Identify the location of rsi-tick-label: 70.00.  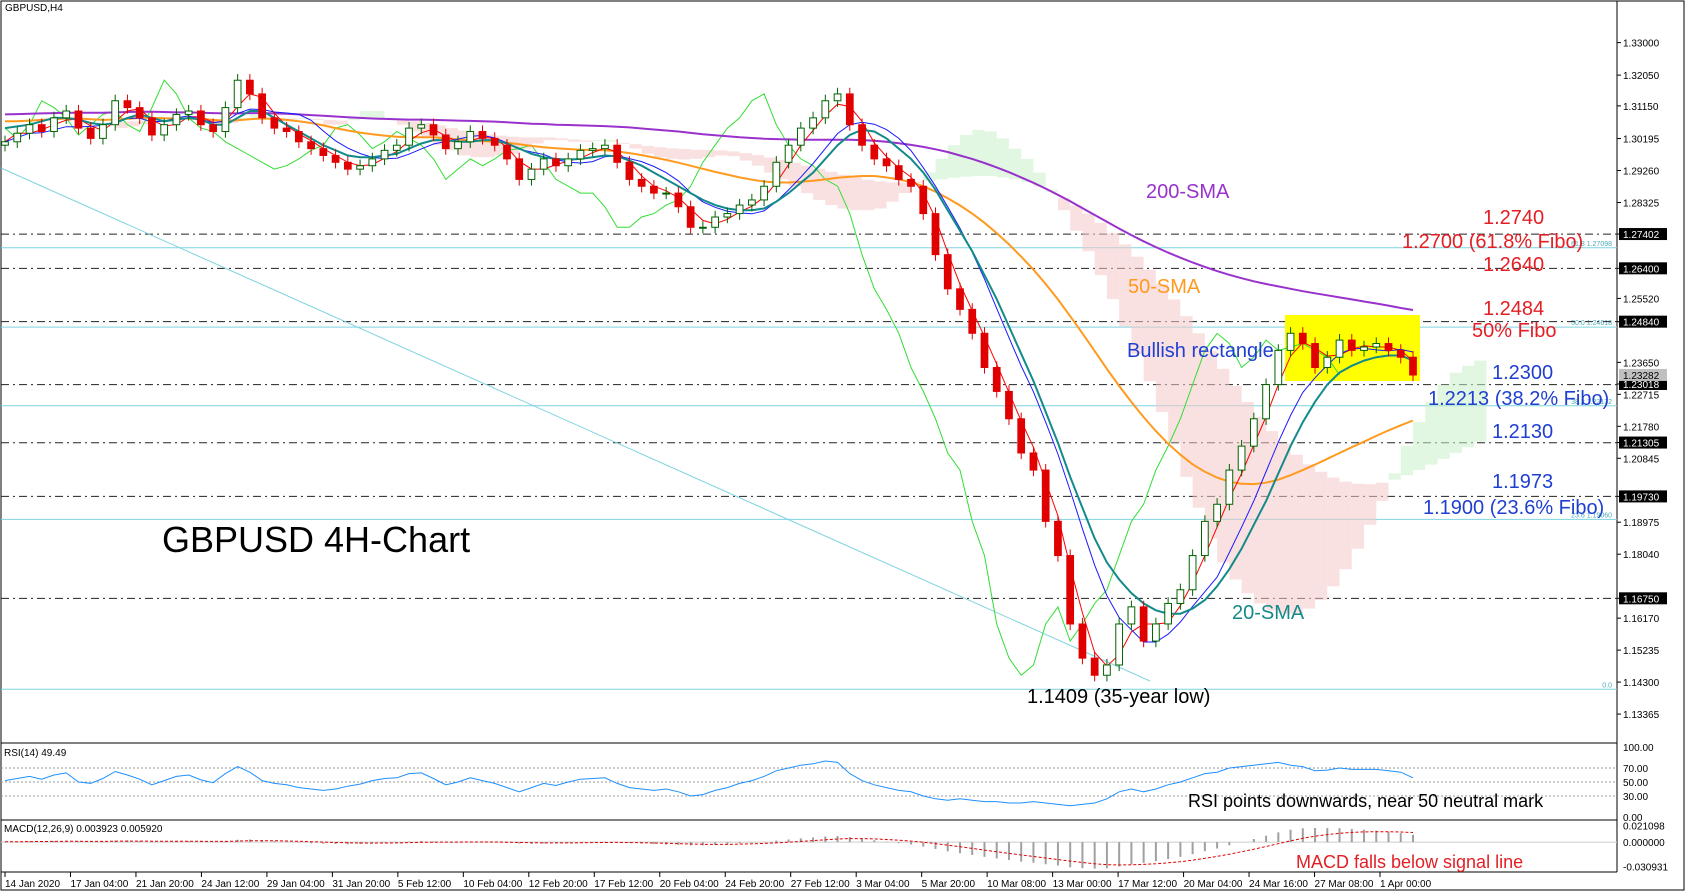
(1635, 769).